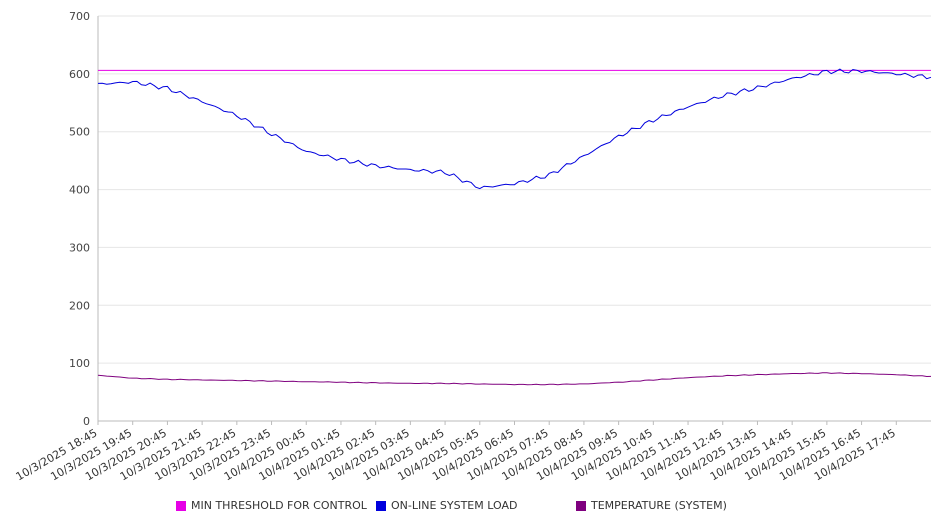 The height and width of the screenshot is (526, 946). Describe the element at coordinates (279, 505) in the screenshot. I see `legend-label-min-threshold: MIN THRESHOLD FOR CONTROL` at that location.